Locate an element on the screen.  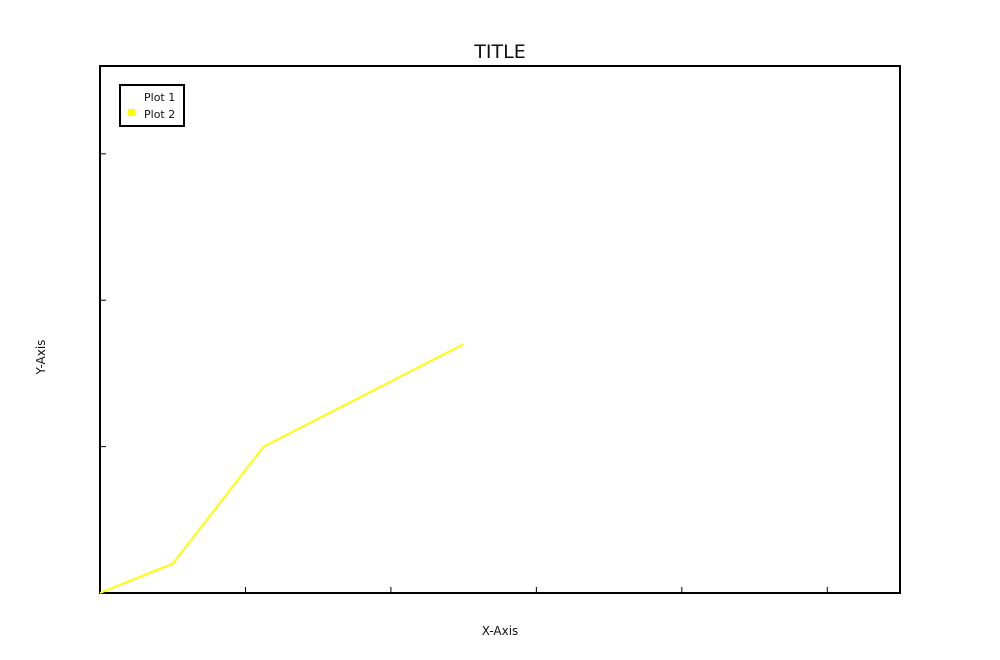
legend-label-plot-1: Plot 1 is located at coordinates (159, 97).